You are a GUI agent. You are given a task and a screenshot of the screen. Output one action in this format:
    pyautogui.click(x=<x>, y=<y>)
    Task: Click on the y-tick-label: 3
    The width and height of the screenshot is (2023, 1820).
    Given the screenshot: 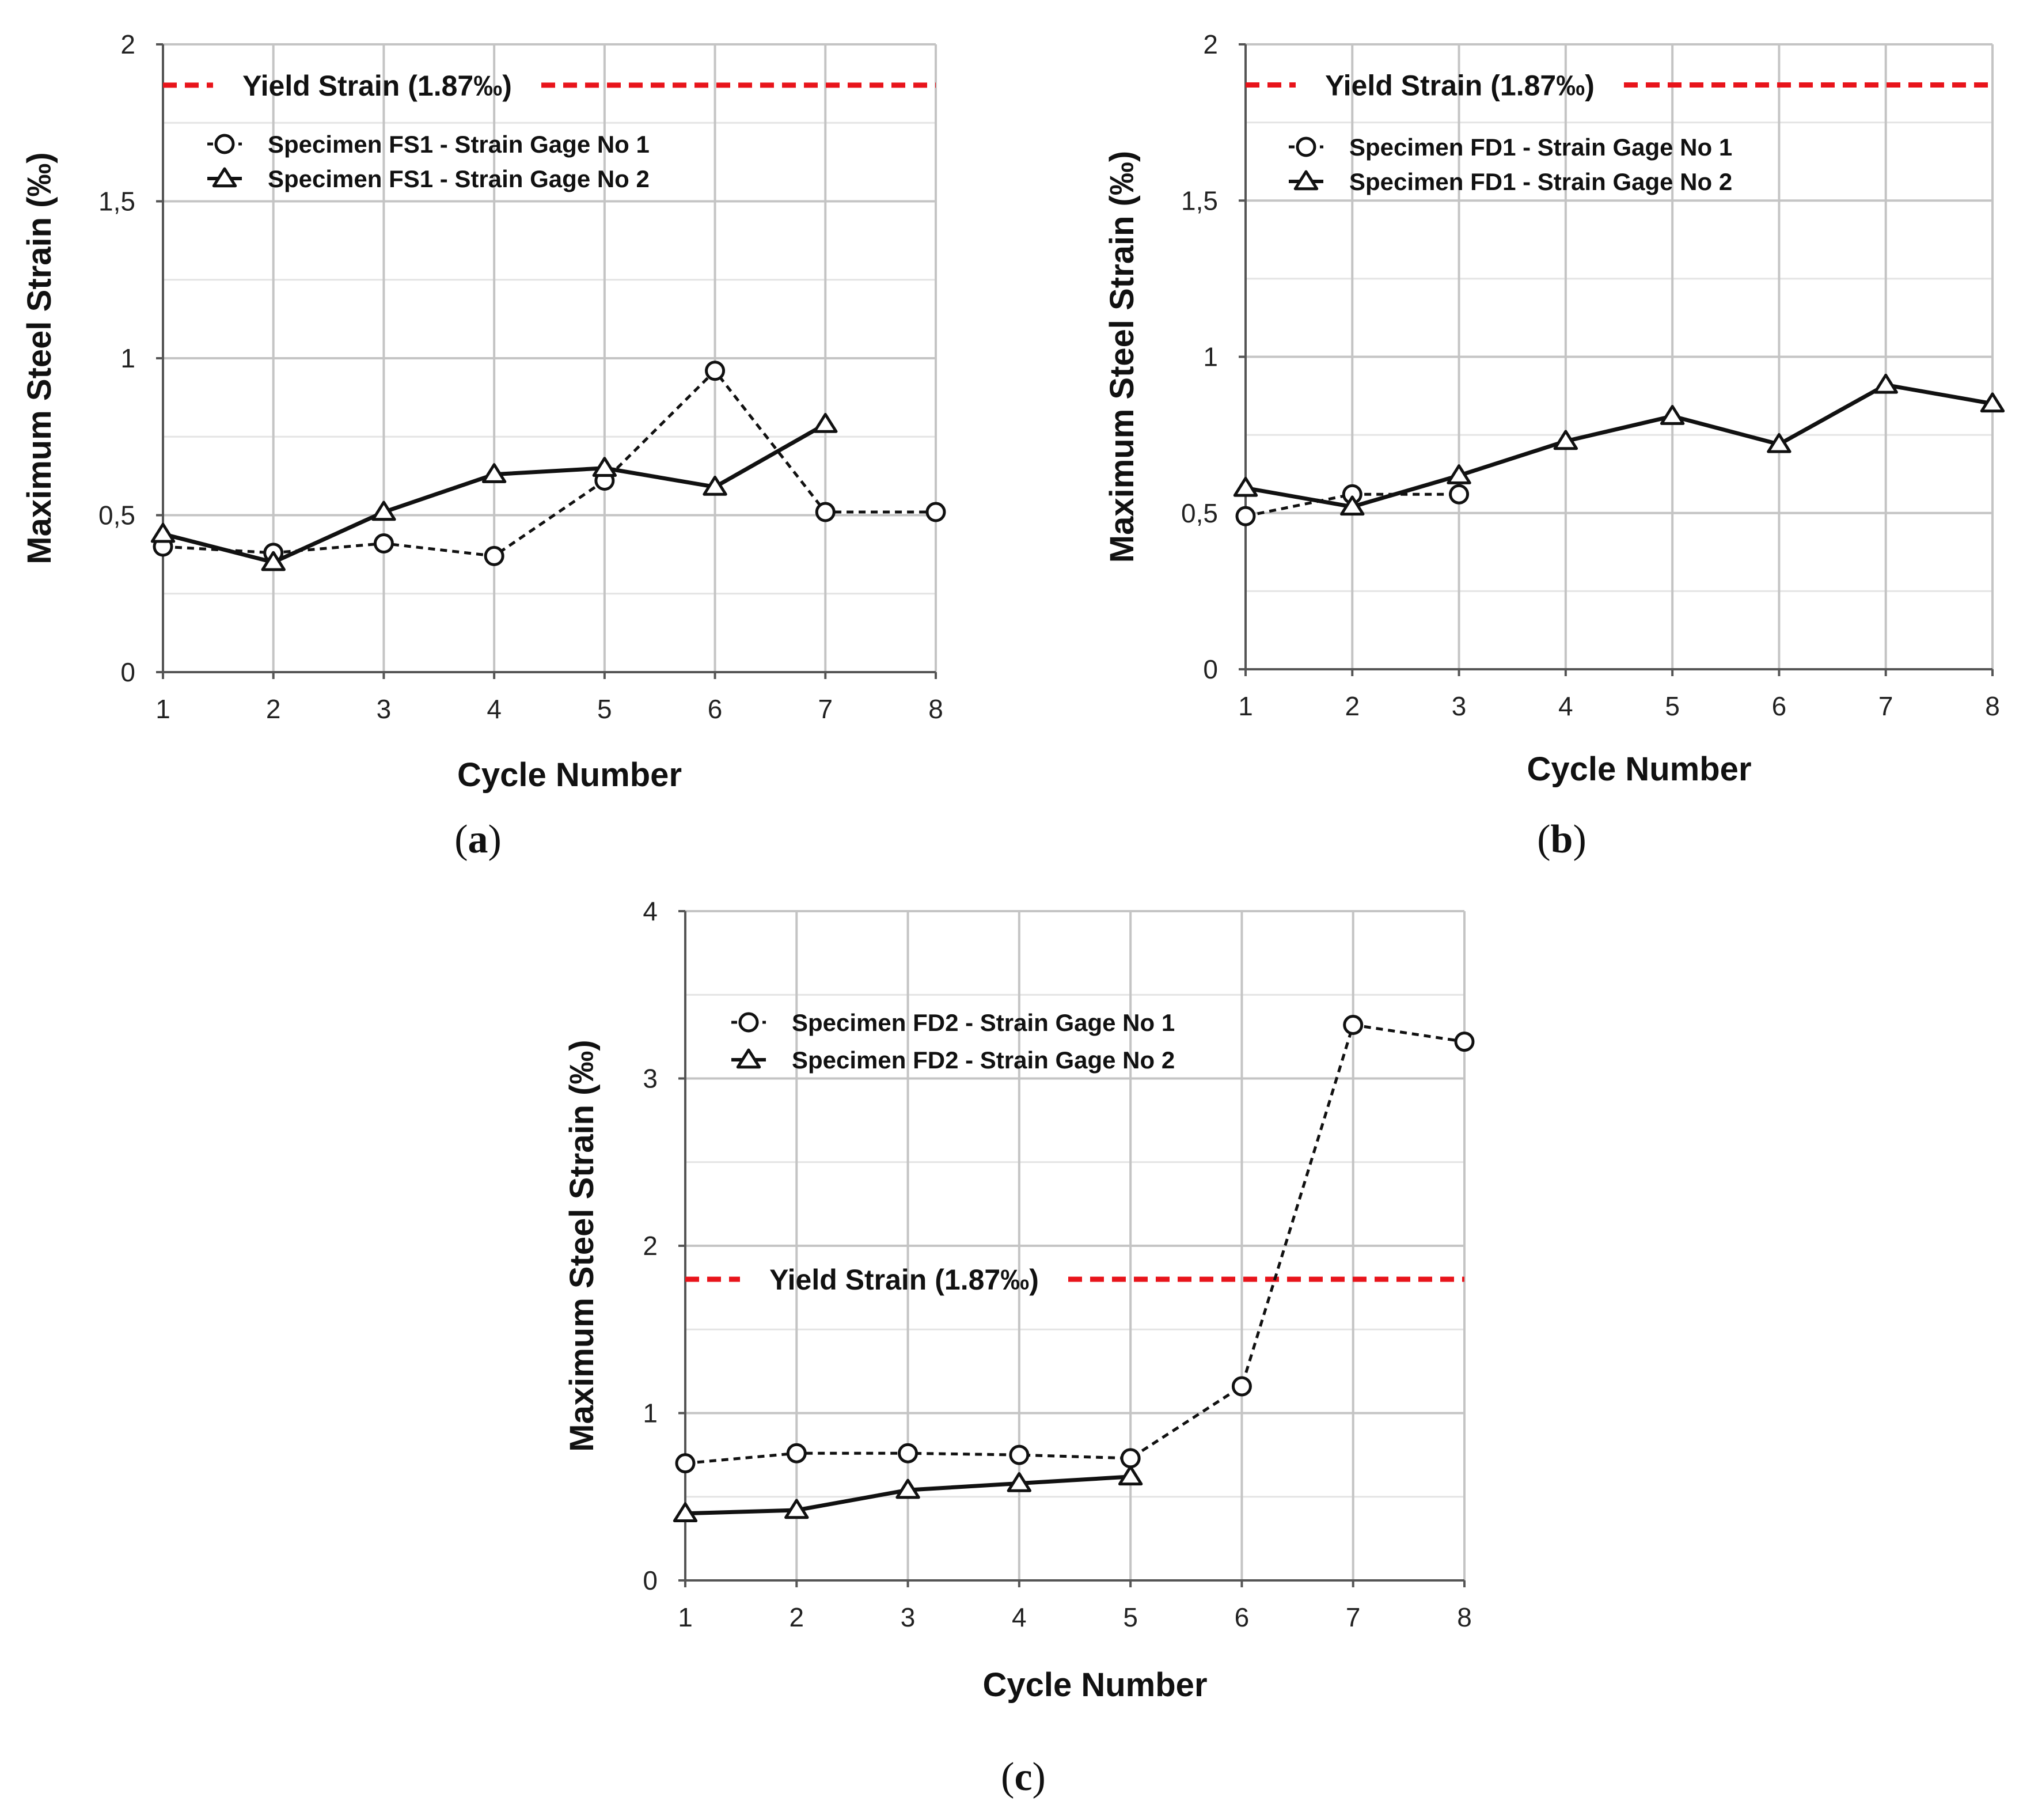 What is the action you would take?
    pyautogui.click(x=650, y=1079)
    